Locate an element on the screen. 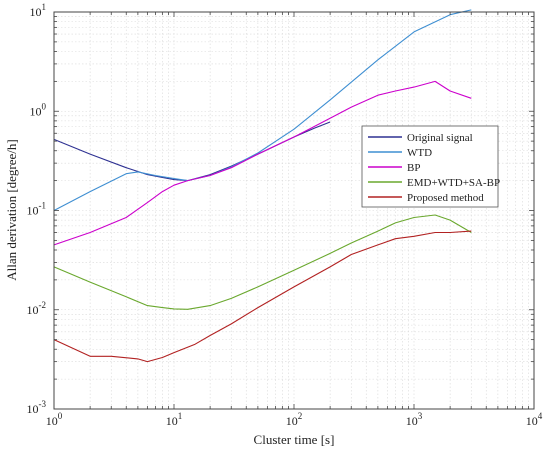 The image size is (550, 454). legend-label-proposed-method: Proposed method is located at coordinates (445, 198).